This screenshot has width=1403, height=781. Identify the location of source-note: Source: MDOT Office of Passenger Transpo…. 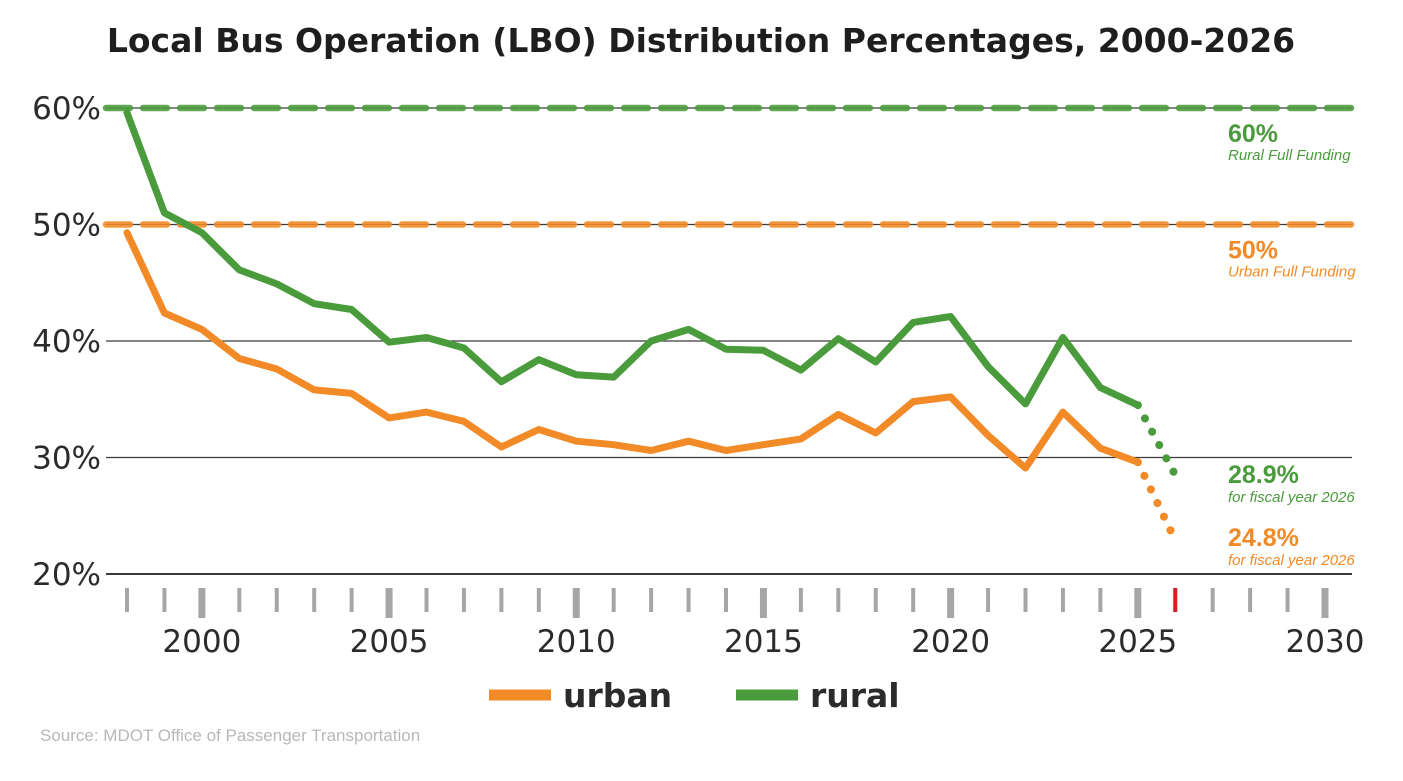
(230, 735).